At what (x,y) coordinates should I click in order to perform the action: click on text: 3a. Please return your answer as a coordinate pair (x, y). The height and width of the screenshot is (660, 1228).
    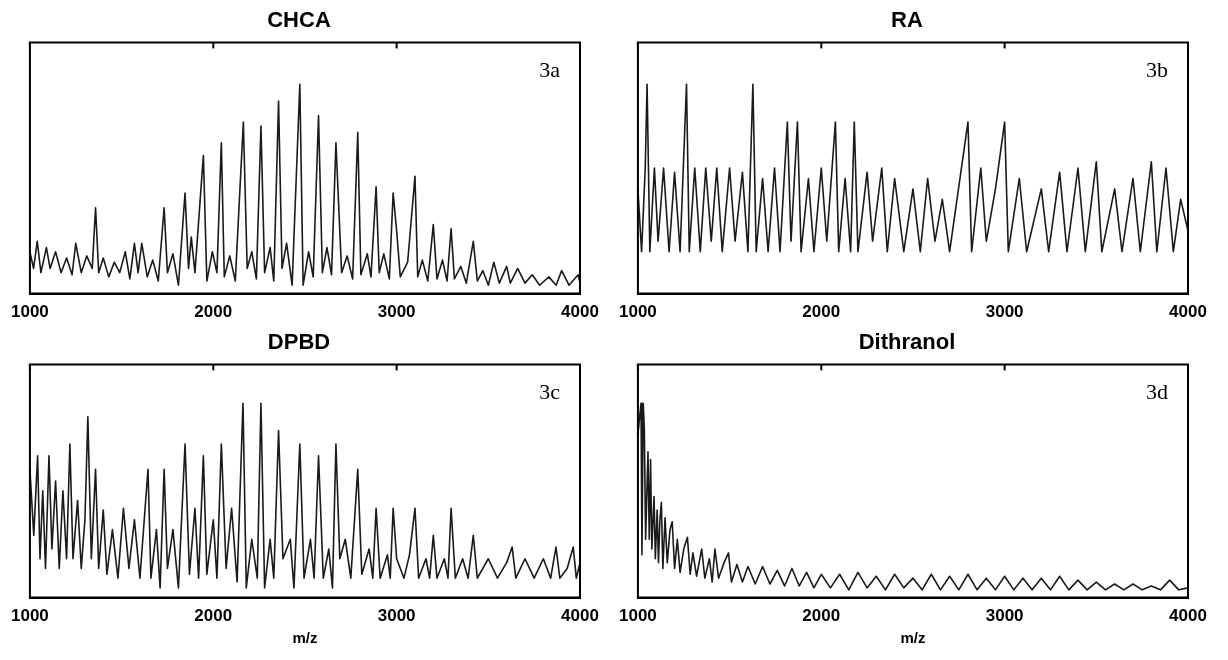
    Looking at the image, I should click on (550, 70).